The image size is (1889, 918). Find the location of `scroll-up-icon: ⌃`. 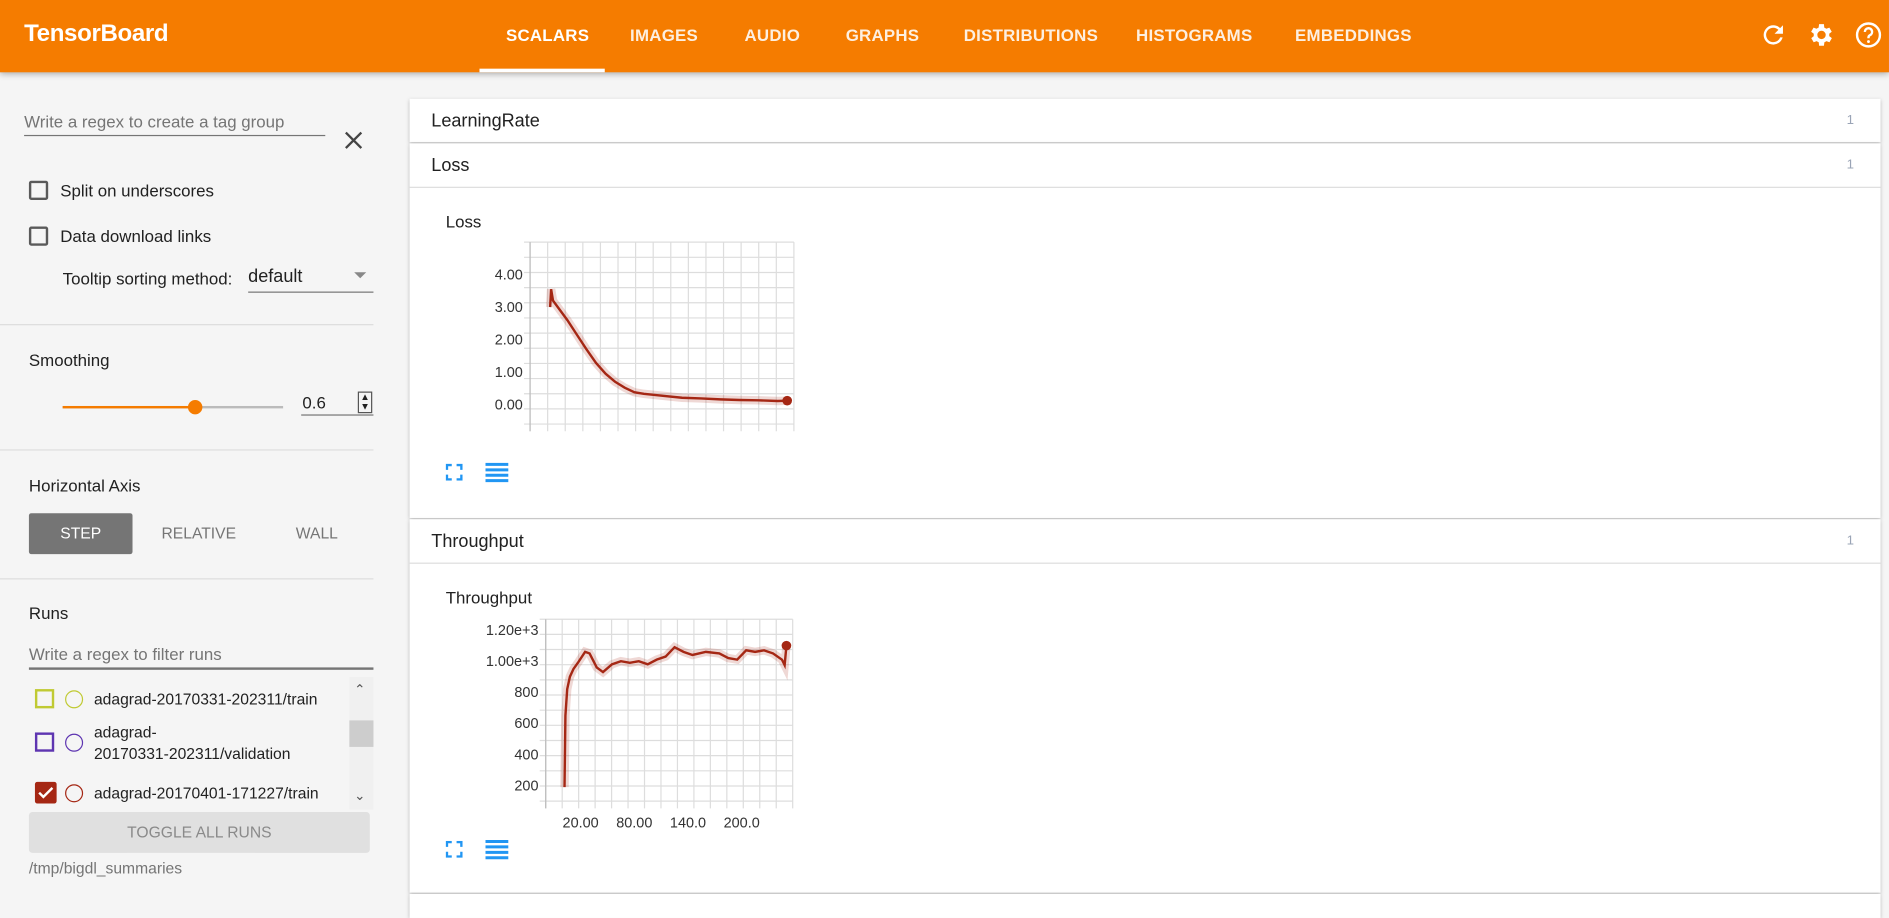

scroll-up-icon: ⌃ is located at coordinates (360, 690).